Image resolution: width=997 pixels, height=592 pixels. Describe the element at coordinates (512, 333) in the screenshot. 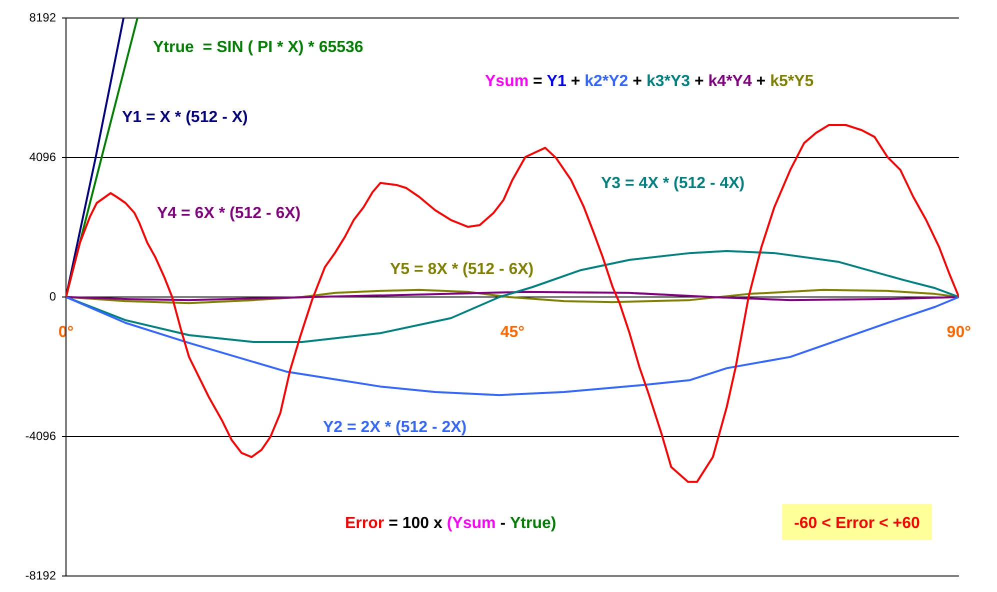

I see `x-tick-label: 45°` at that location.